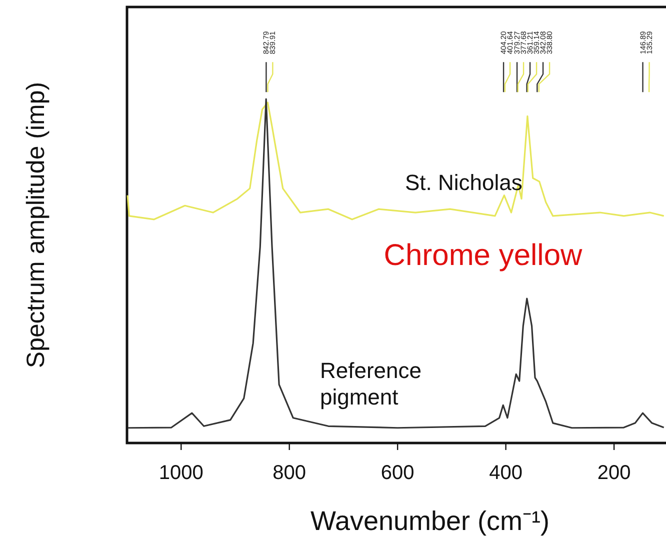  Describe the element at coordinates (289, 473) in the screenshot. I see `x-tick-label: 800` at that location.